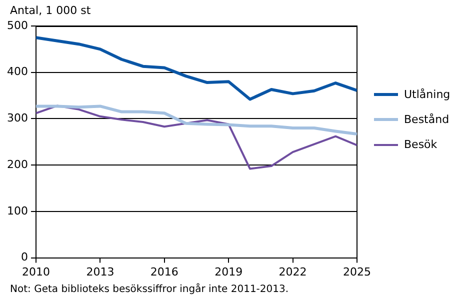 This screenshot has height=306, width=463. I want to click on x-tick-label: 2019, so click(228, 271).